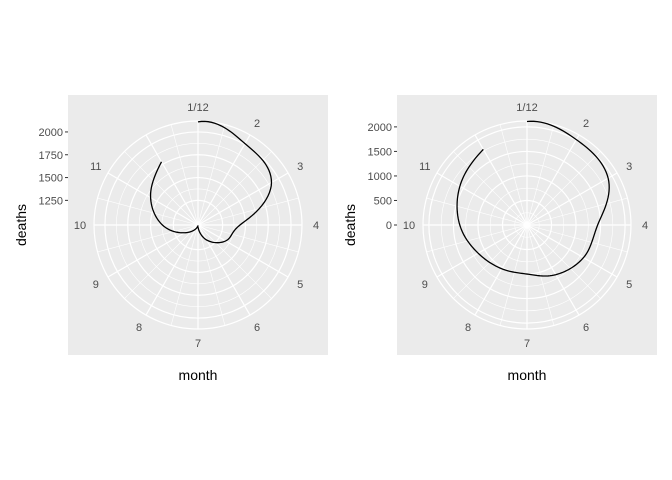 The width and height of the screenshot is (672, 480). Describe the element at coordinates (51, 201) in the screenshot. I see `radial-tick-label: 1250` at that location.